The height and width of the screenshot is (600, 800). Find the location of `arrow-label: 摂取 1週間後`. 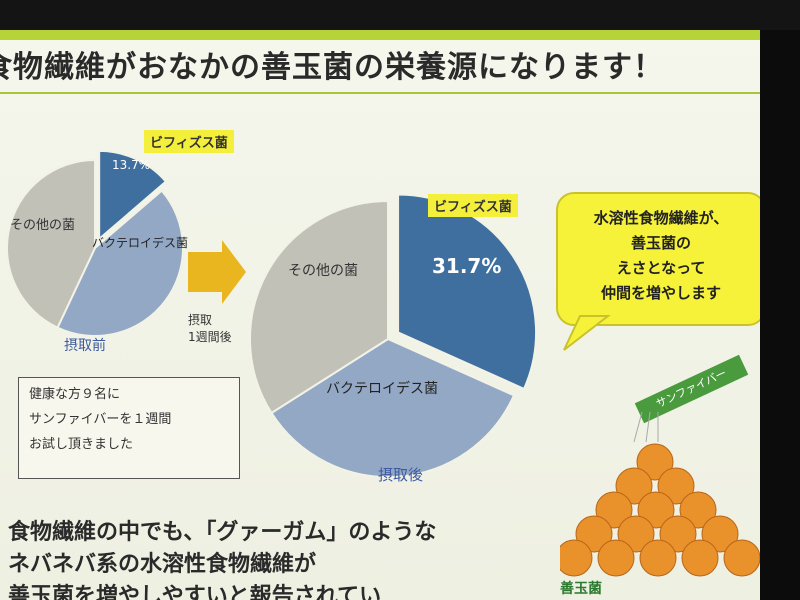

arrow-label: 摂取 1週間後 is located at coordinates (210, 329).